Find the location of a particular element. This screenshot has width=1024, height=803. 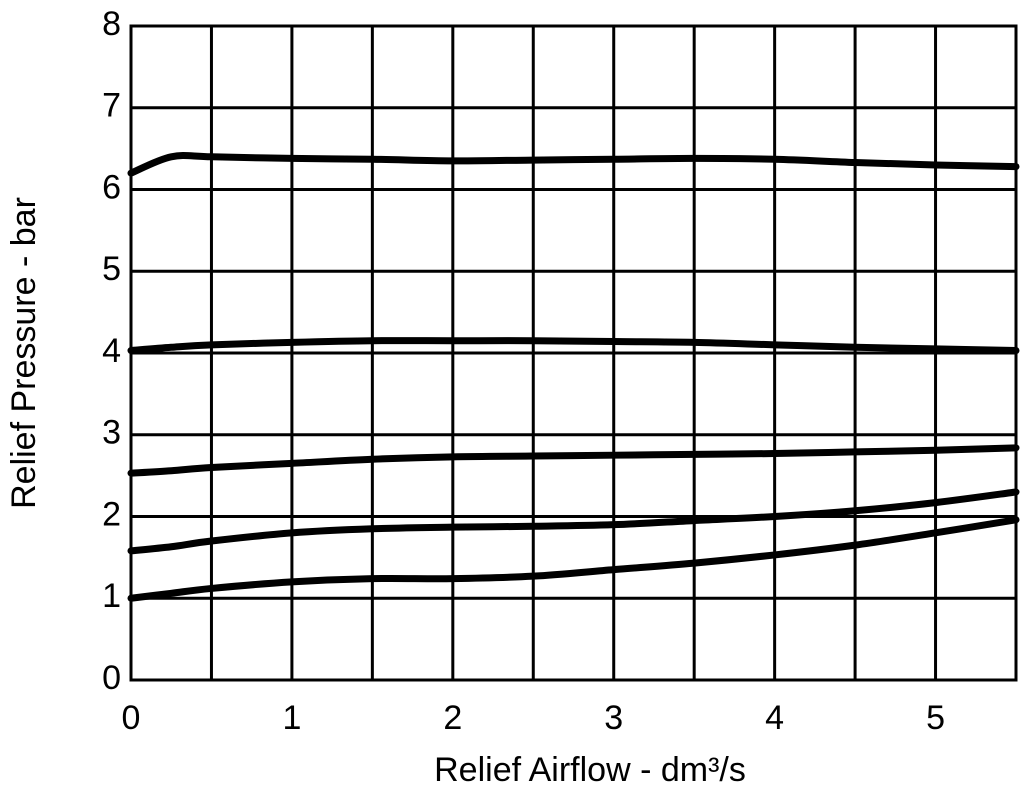

y-tick-label: 7 is located at coordinates (111, 106).